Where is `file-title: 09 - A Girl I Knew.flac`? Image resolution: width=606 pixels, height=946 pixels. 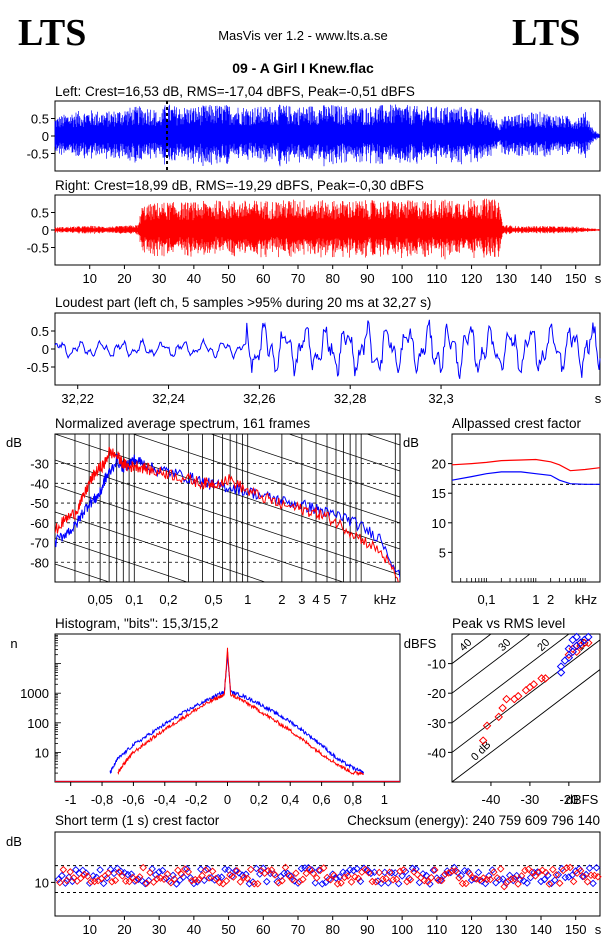 file-title: 09 - A Girl I Knew.flac is located at coordinates (303, 68).